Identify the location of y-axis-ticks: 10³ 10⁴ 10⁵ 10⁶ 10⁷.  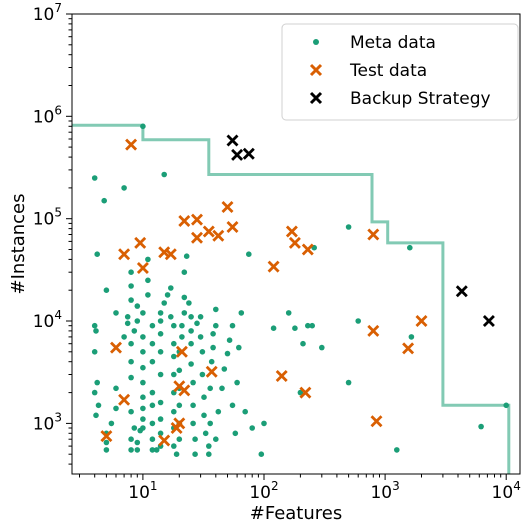
(52, 233).